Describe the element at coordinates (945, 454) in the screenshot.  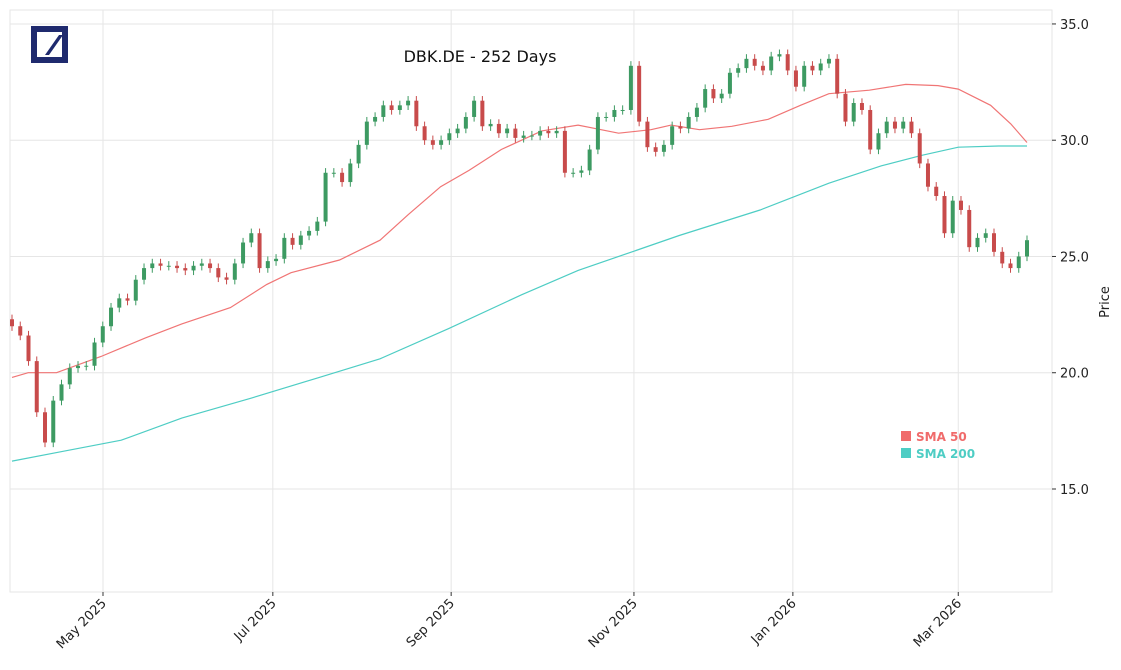
I see `legend-label-sma200: SMA 200` at that location.